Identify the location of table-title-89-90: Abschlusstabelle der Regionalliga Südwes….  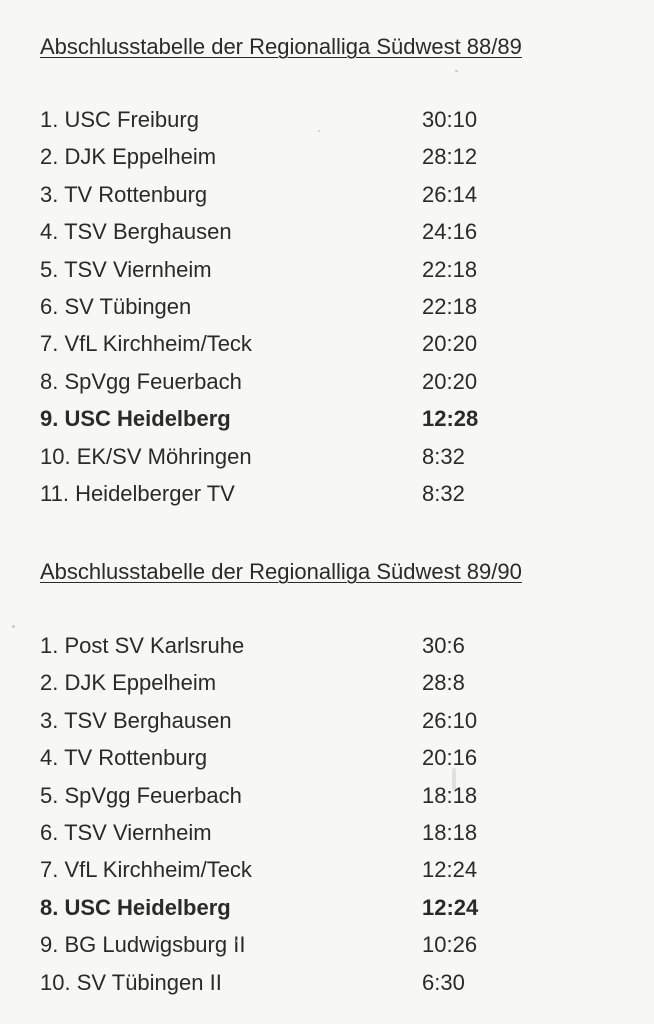
(281, 571).